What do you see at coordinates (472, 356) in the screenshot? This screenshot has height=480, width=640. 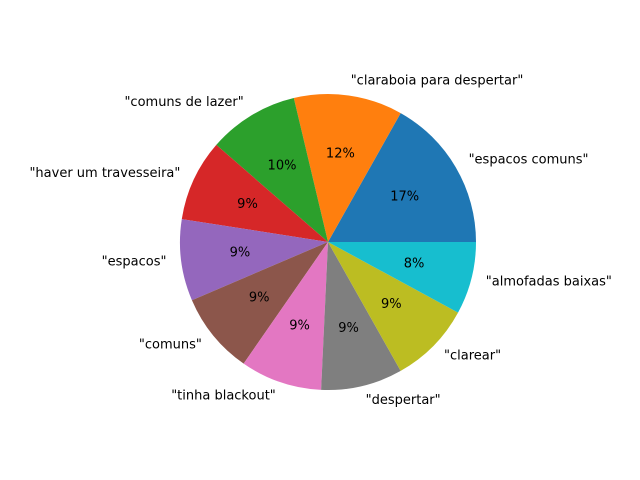 I see `pie-slice-9-label: "clarear"` at bounding box center [472, 356].